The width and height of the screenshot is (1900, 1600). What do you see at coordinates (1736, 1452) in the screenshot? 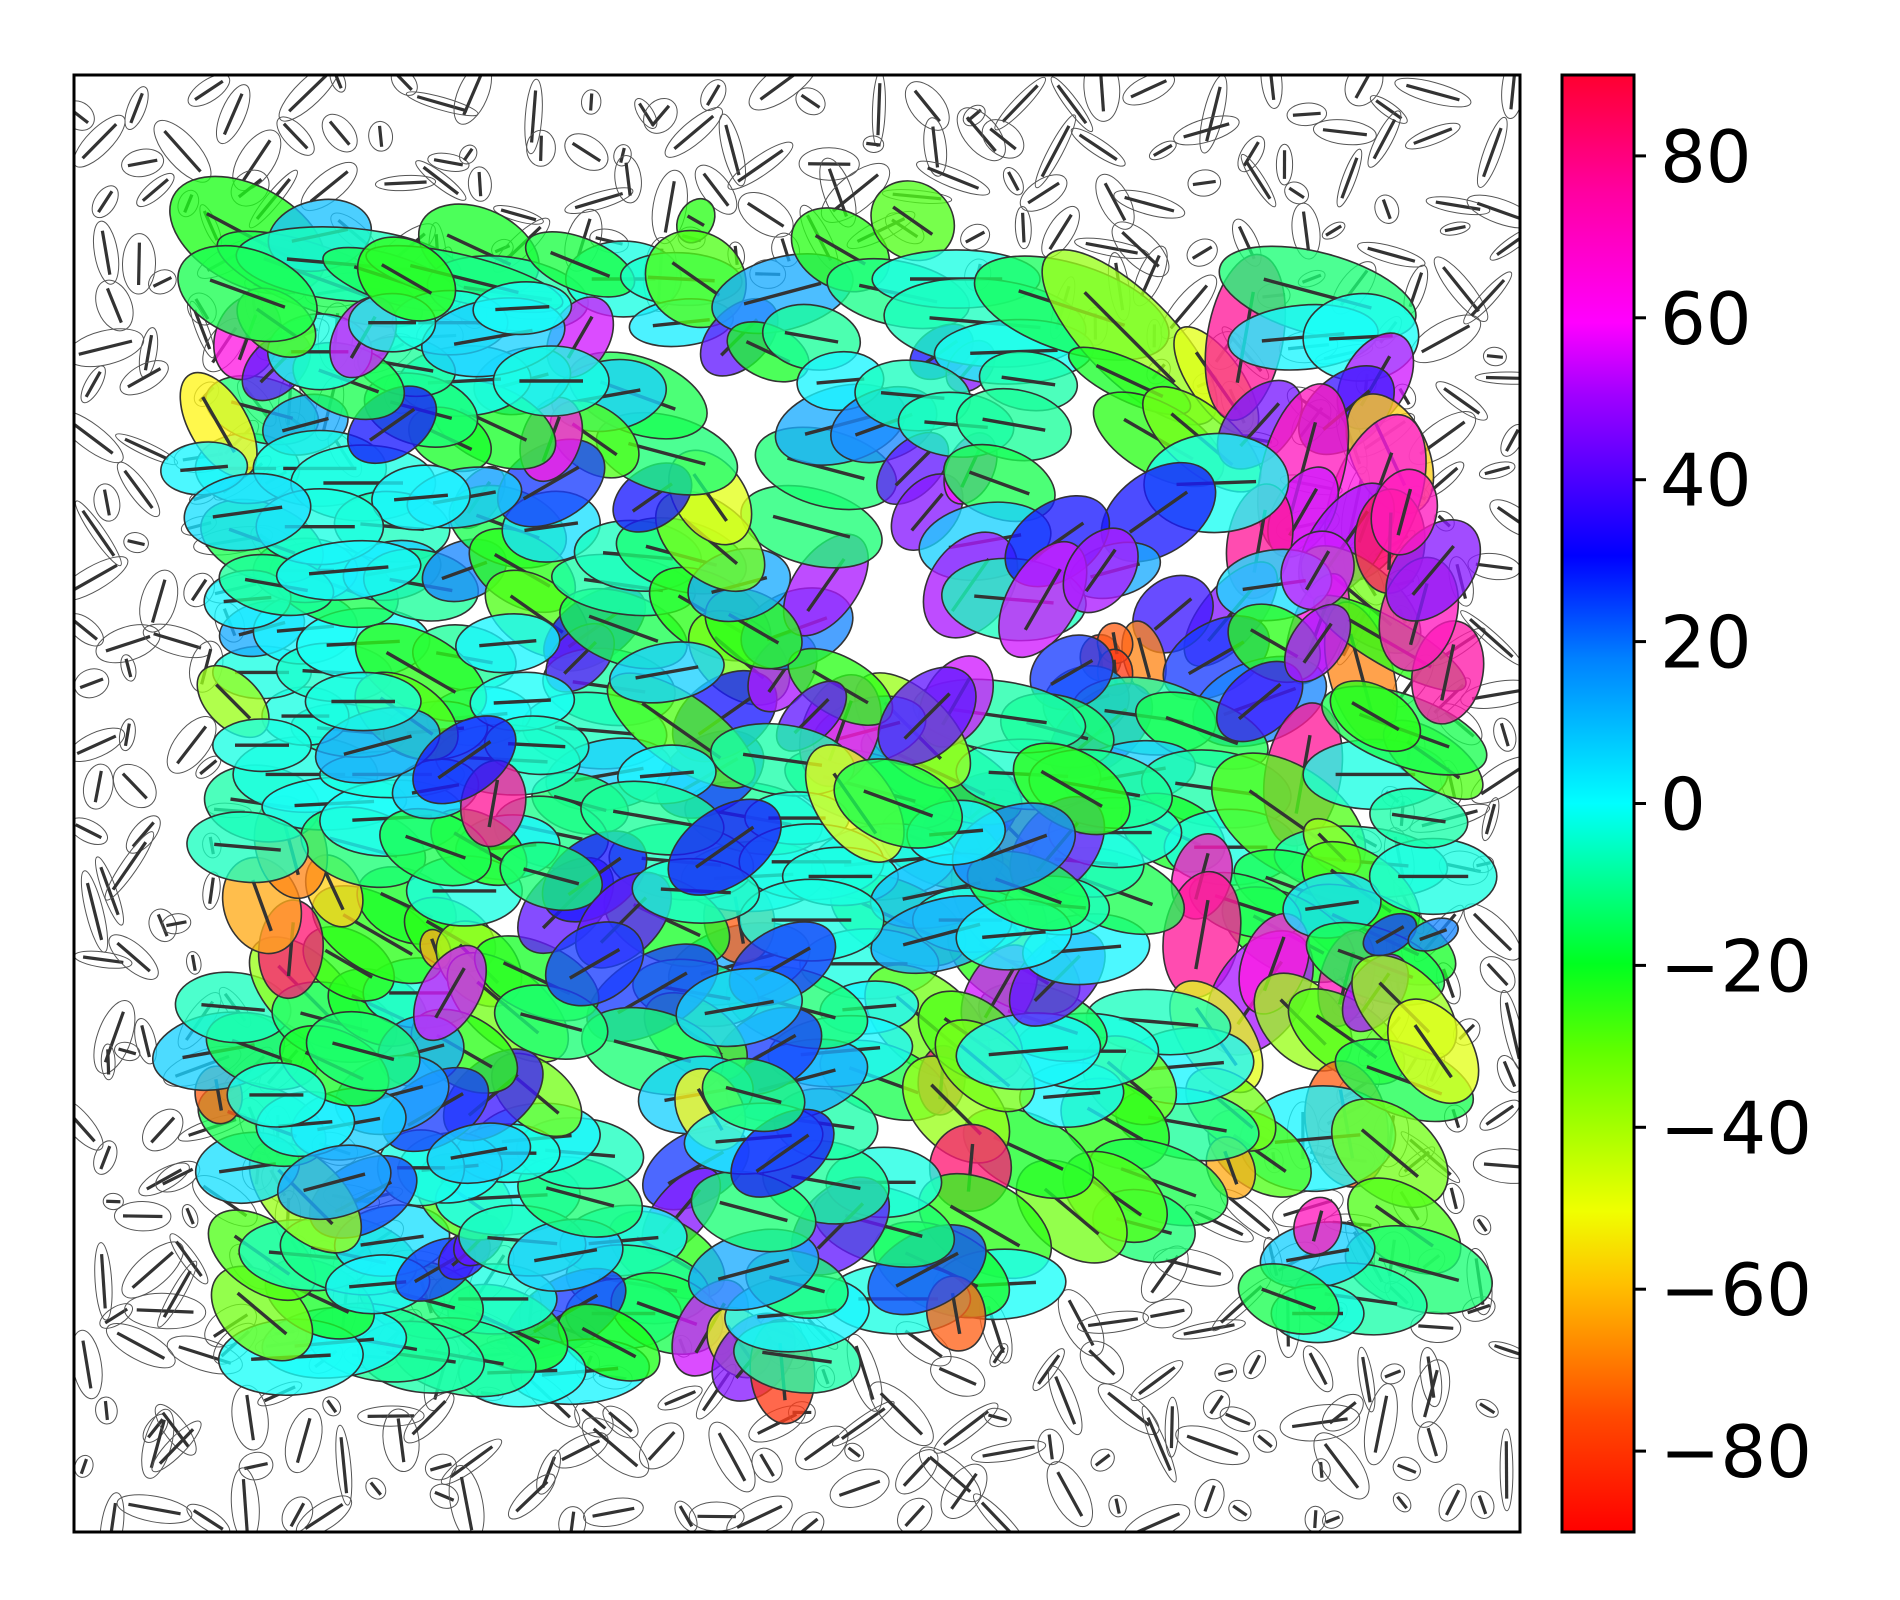
I see `colorbar-tick-label: −80` at bounding box center [1736, 1452].